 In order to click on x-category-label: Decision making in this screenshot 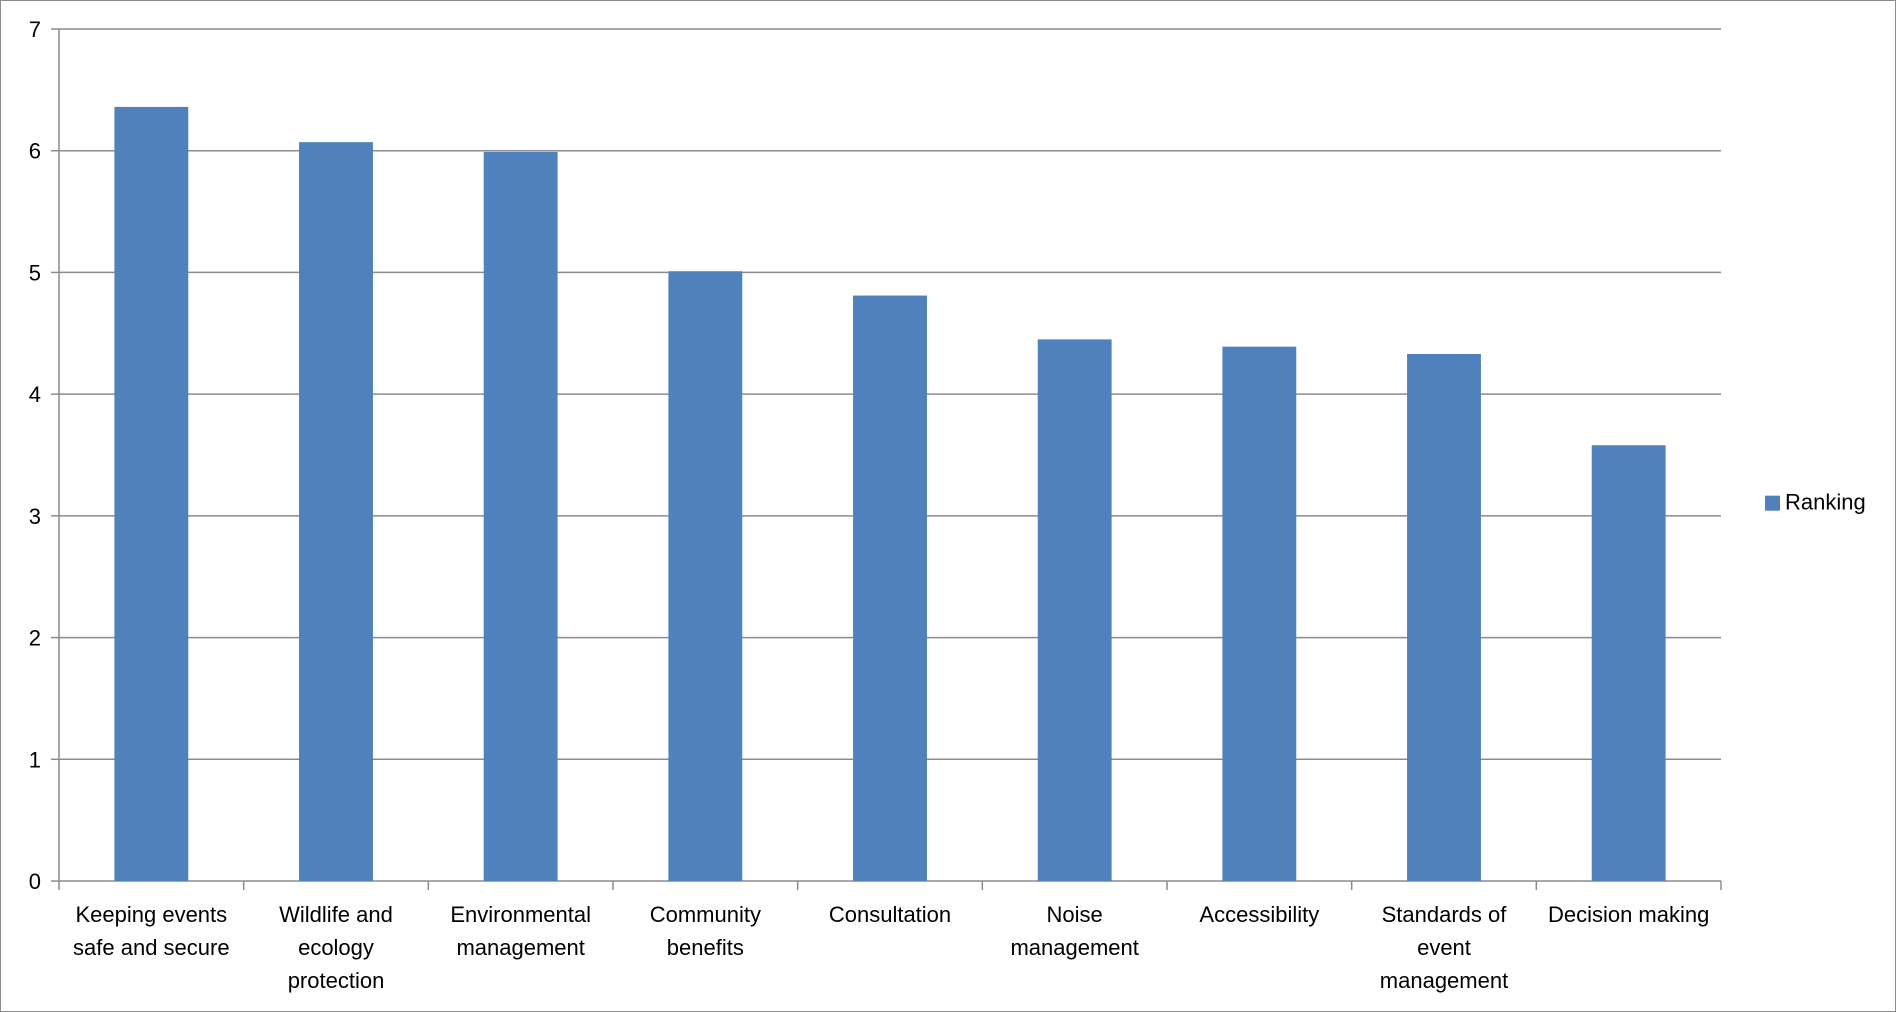, I will do `click(1628, 914)`.